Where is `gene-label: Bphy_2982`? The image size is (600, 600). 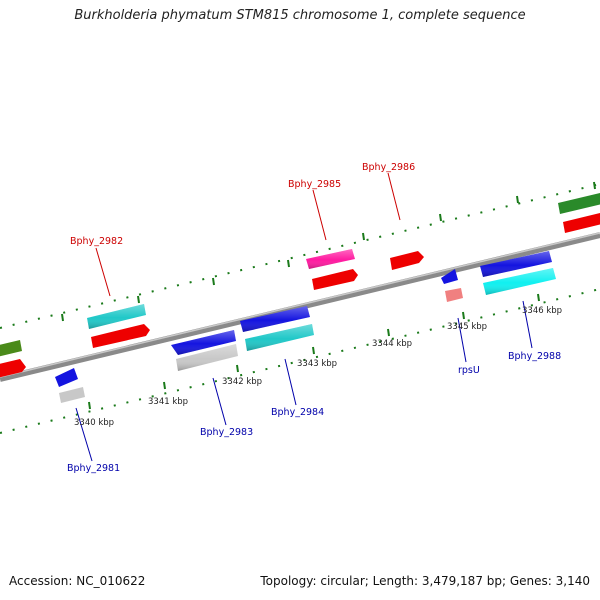
gene-label: Bphy_2982 is located at coordinates (96, 241).